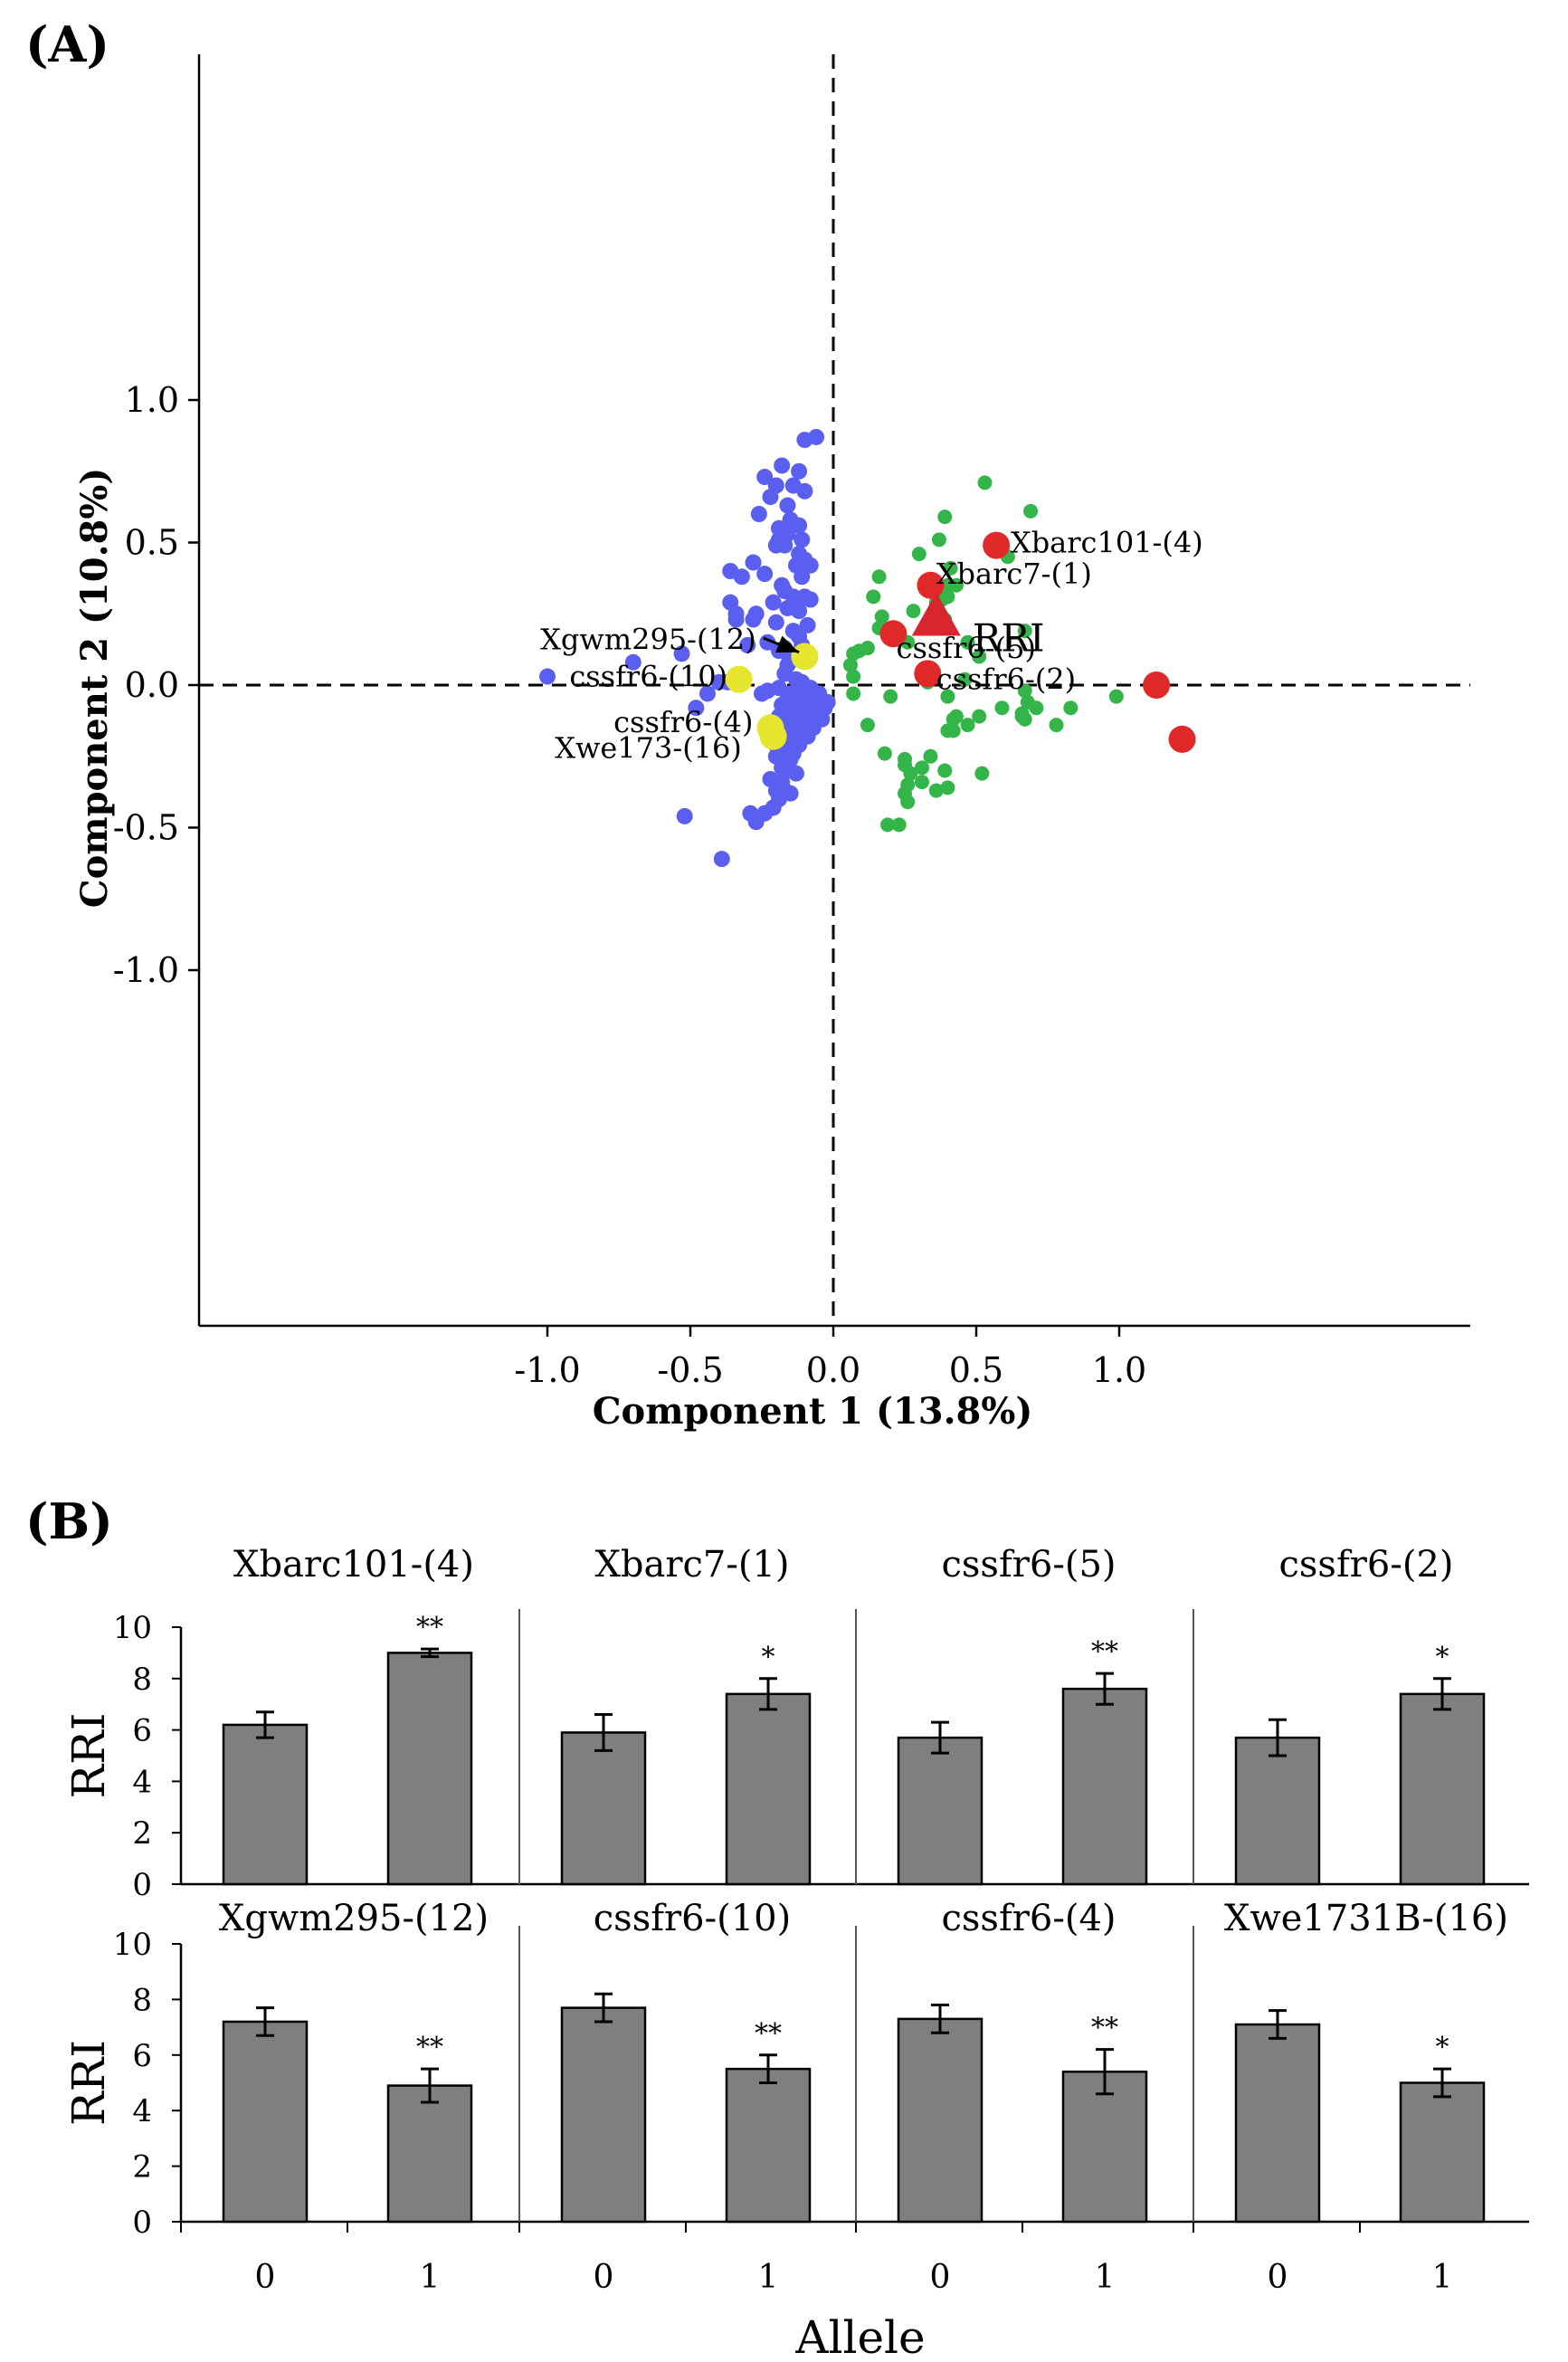 This screenshot has height=2362, width=1568. What do you see at coordinates (1366, 1919) in the screenshot?
I see `bar-panel-title: Xwe1731B-(16)` at bounding box center [1366, 1919].